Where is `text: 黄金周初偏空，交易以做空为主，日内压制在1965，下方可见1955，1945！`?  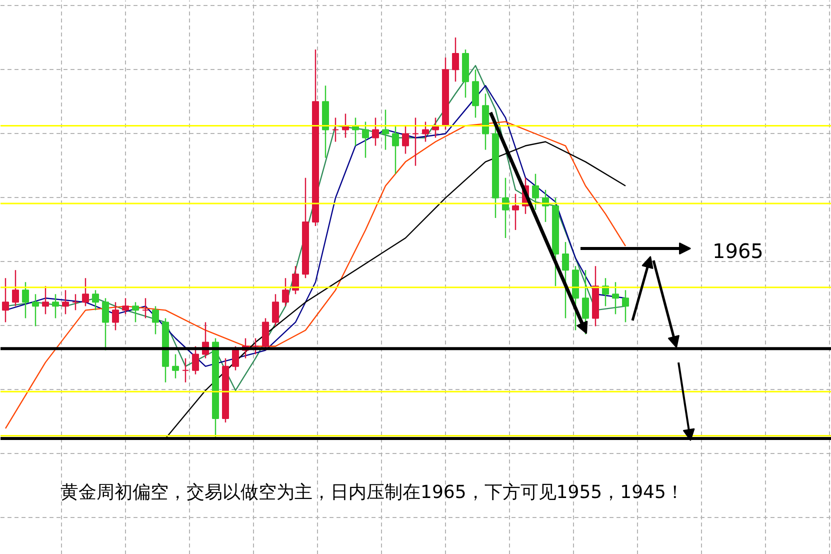 text: 黄金周初偏空，交易以做空为主，日内压制在1965，下方可见1955，1945！ is located at coordinates (372, 492).